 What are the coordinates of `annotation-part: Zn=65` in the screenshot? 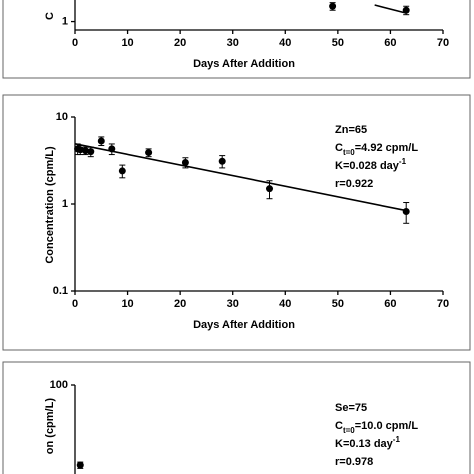 It's located at (351, 130).